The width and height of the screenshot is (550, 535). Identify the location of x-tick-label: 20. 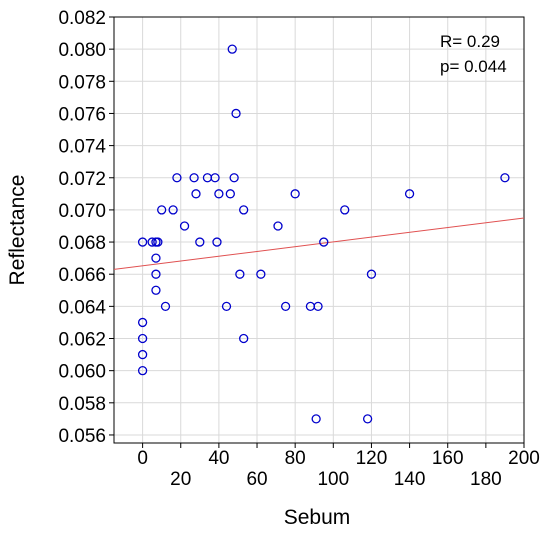
(180, 479).